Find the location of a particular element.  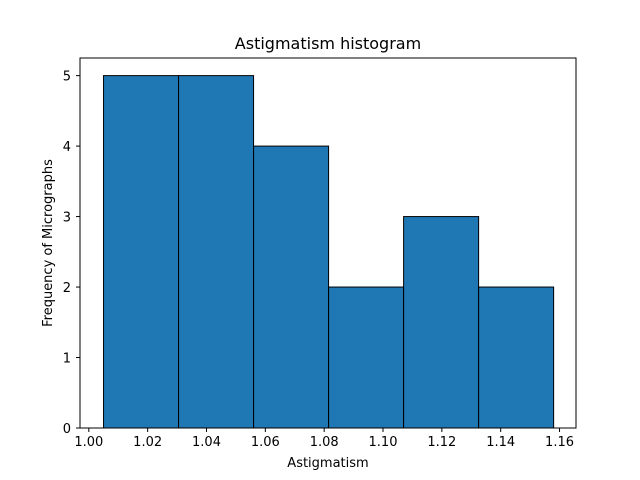

x-tick-label-5: 1.10 is located at coordinates (383, 442).